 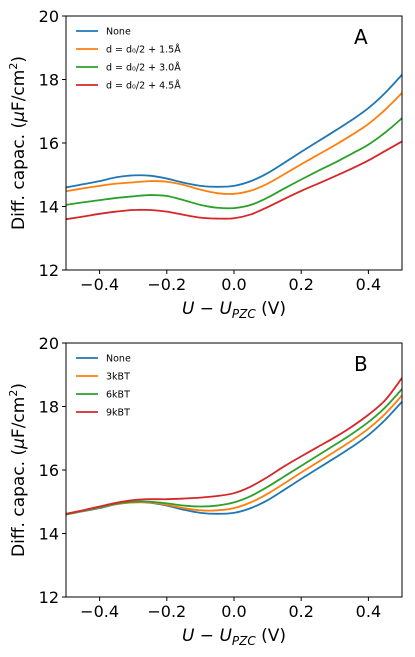 I want to click on panel-label: B, so click(x=361, y=364).